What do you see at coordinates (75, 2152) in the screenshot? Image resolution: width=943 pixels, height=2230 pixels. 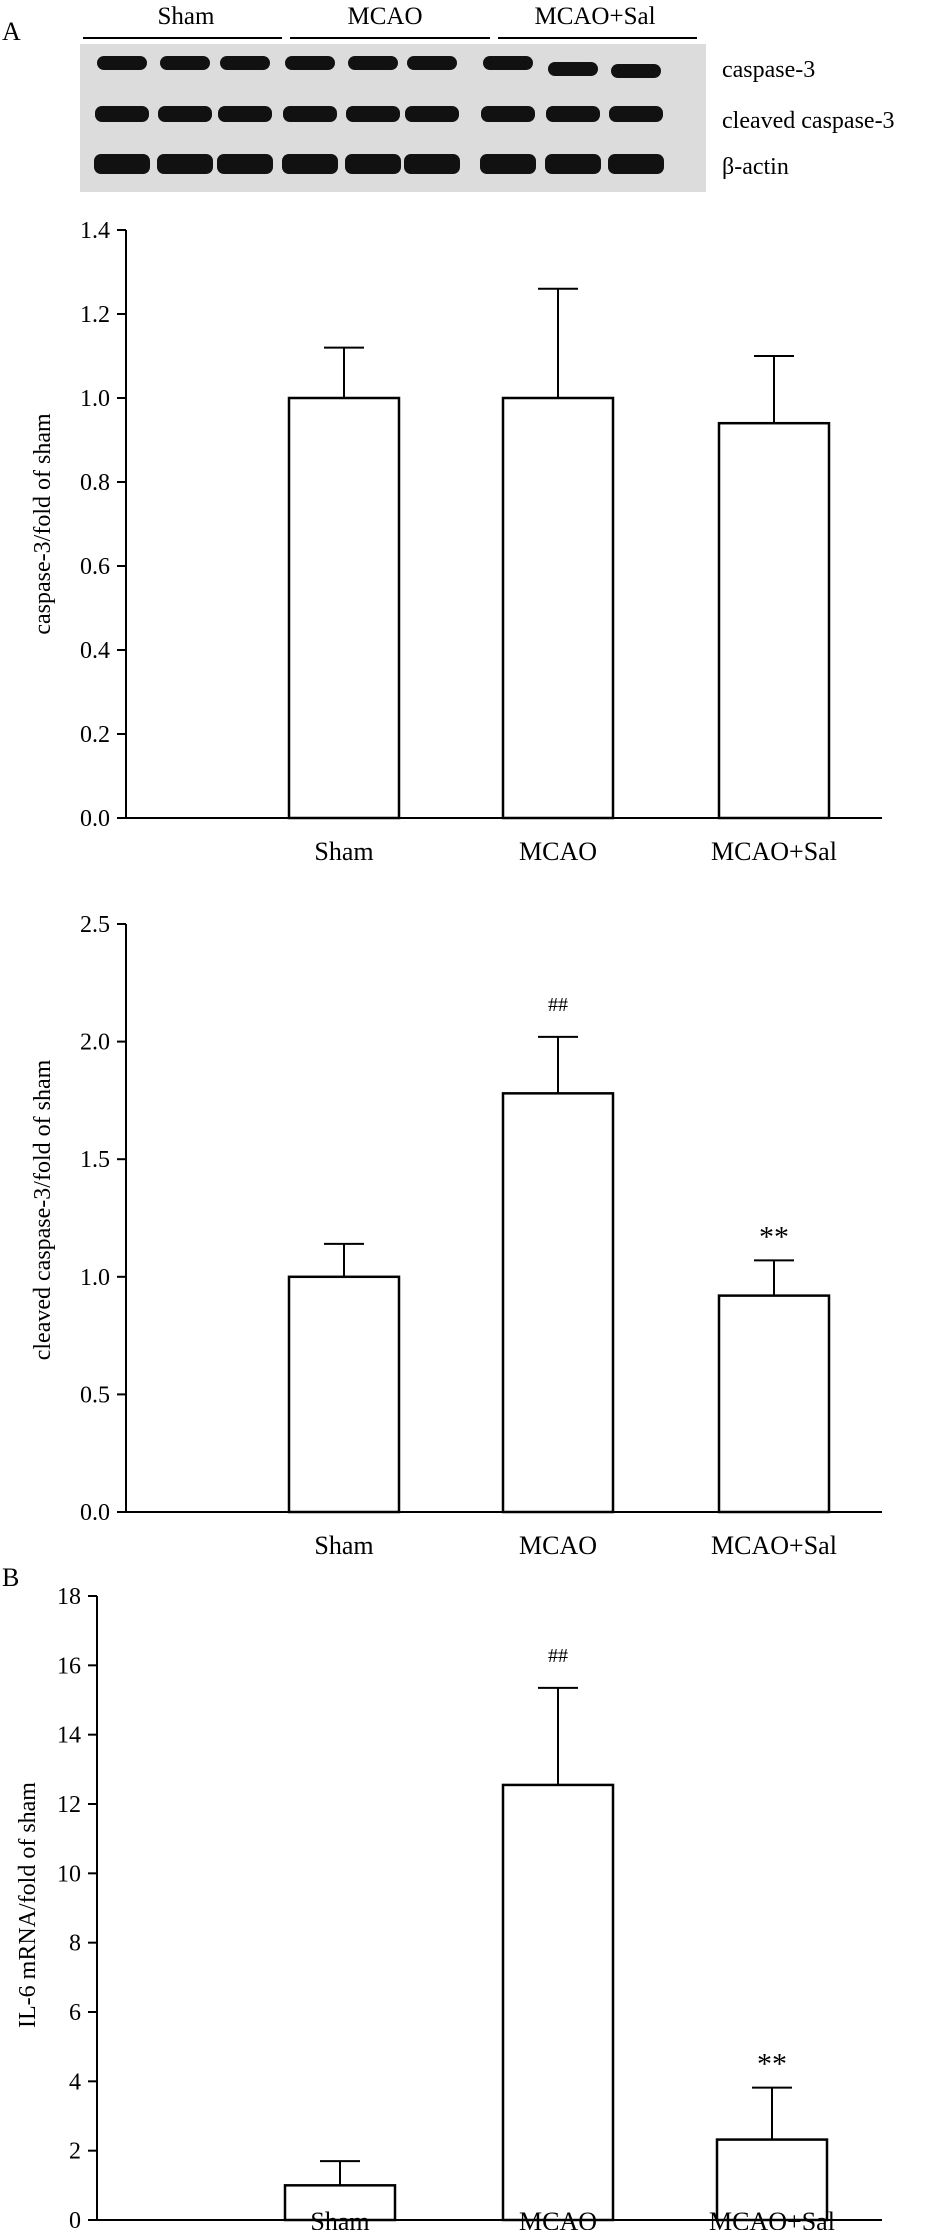 I see `y-tick-label: 2` at bounding box center [75, 2152].